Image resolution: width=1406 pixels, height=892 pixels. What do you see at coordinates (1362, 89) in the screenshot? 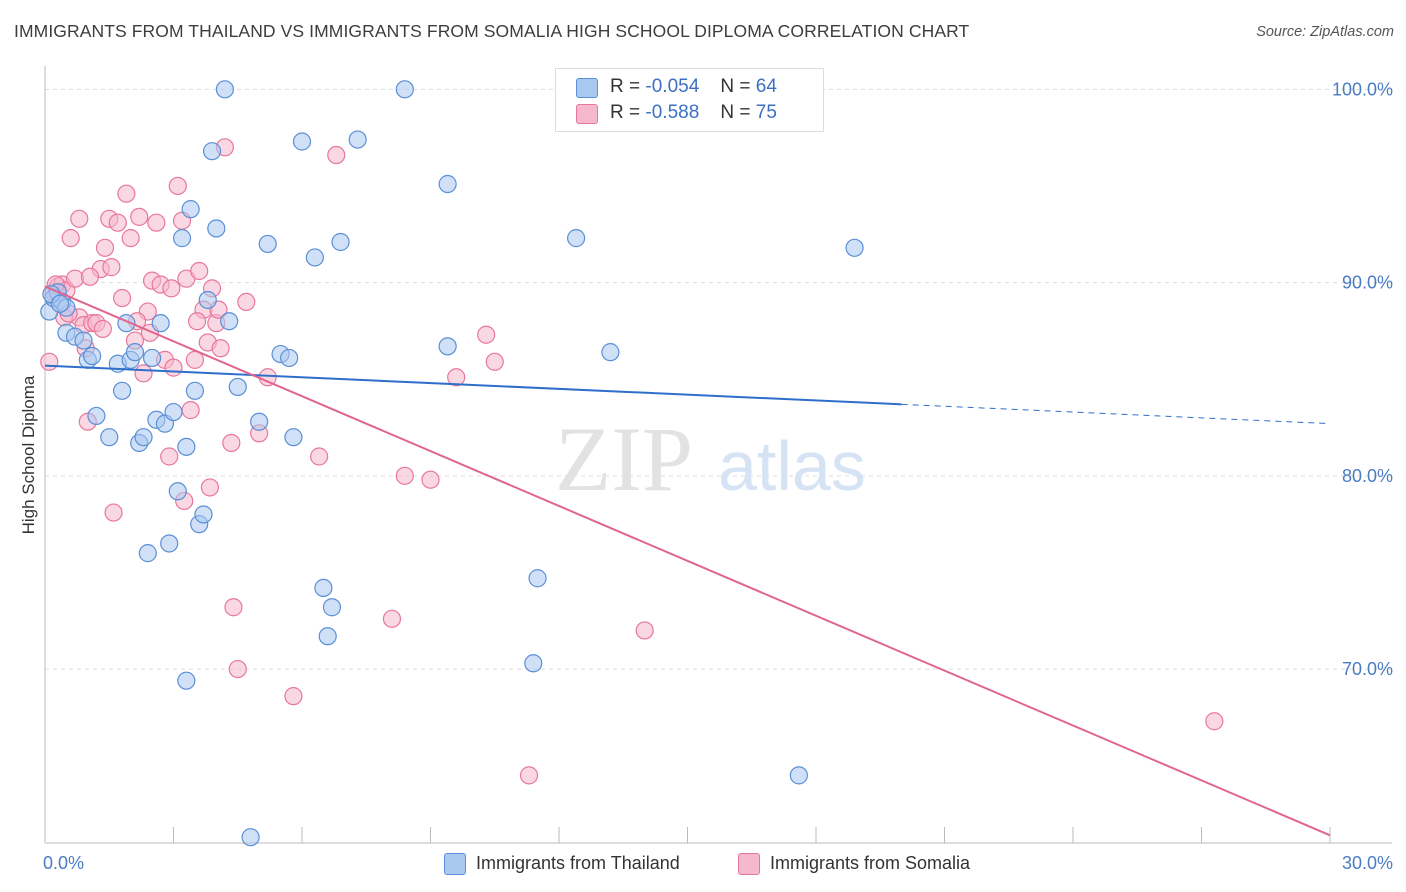
I see `y-tick-label-100: 100.0%` at bounding box center [1362, 89].